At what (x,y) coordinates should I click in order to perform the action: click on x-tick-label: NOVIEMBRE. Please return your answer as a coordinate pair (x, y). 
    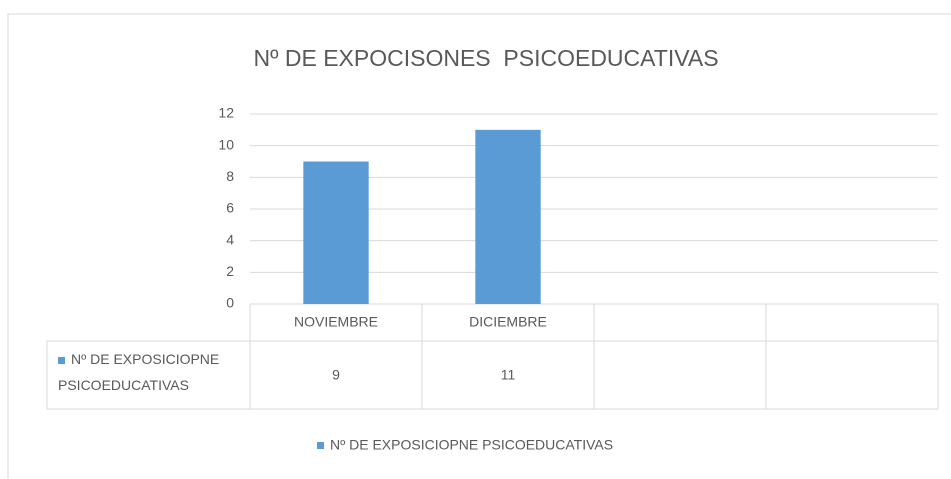
    Looking at the image, I should click on (336, 322).